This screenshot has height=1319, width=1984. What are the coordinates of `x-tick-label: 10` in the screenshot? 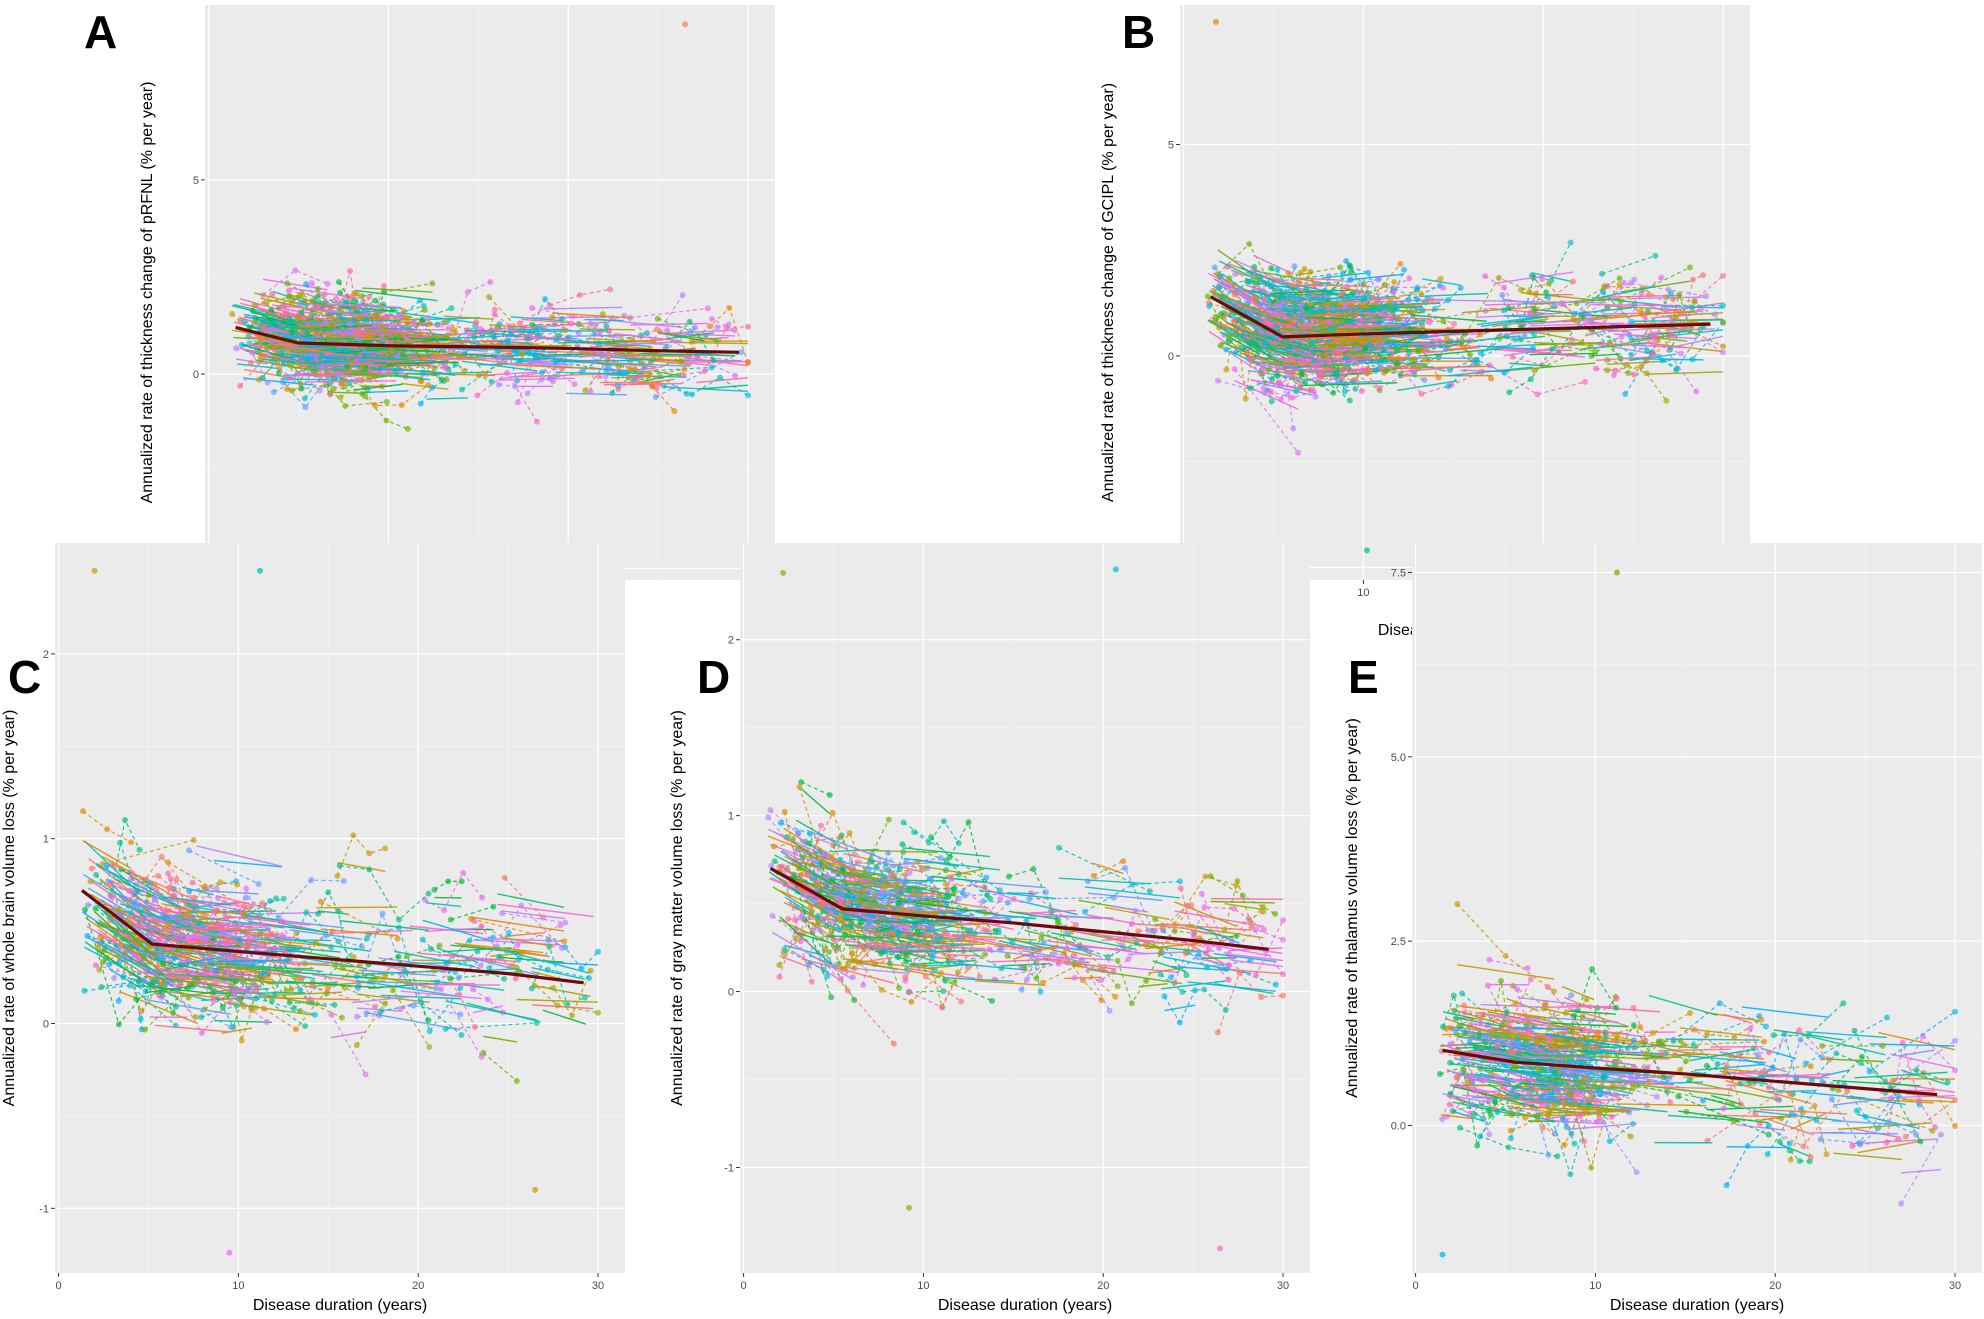 It's located at (923, 1286).